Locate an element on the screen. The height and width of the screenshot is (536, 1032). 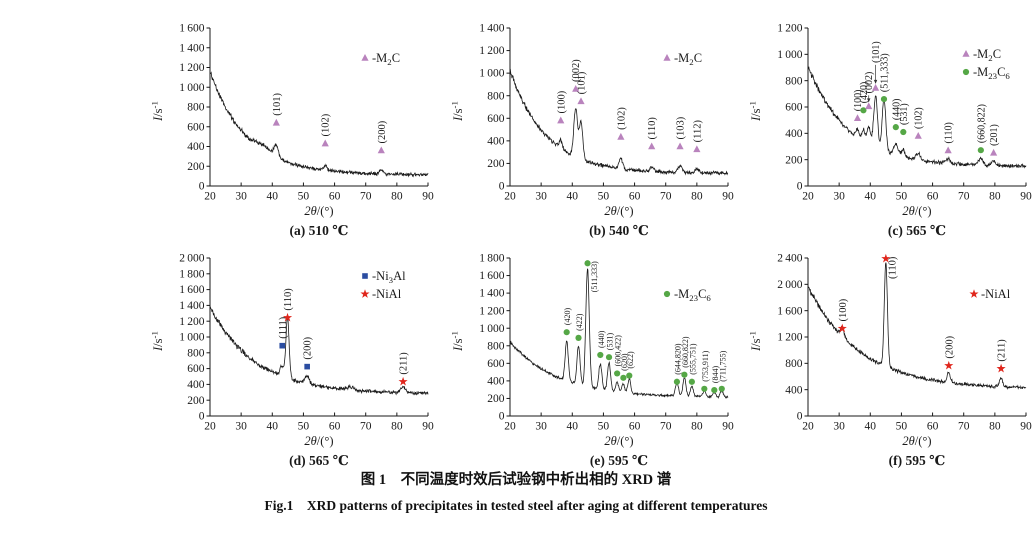
subplot-title: (b) 540 ℃ is located at coordinates (619, 230).